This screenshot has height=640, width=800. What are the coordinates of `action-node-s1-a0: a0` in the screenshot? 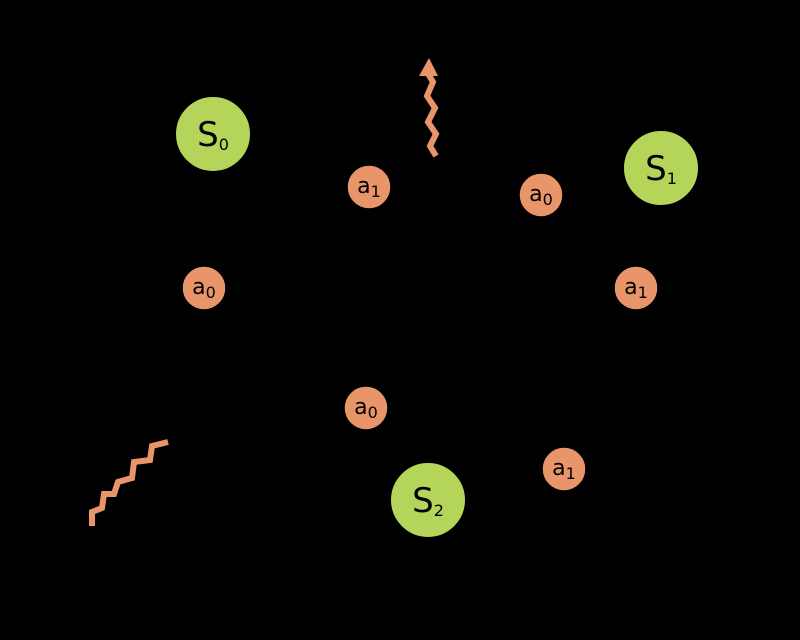 It's located at (541, 195).